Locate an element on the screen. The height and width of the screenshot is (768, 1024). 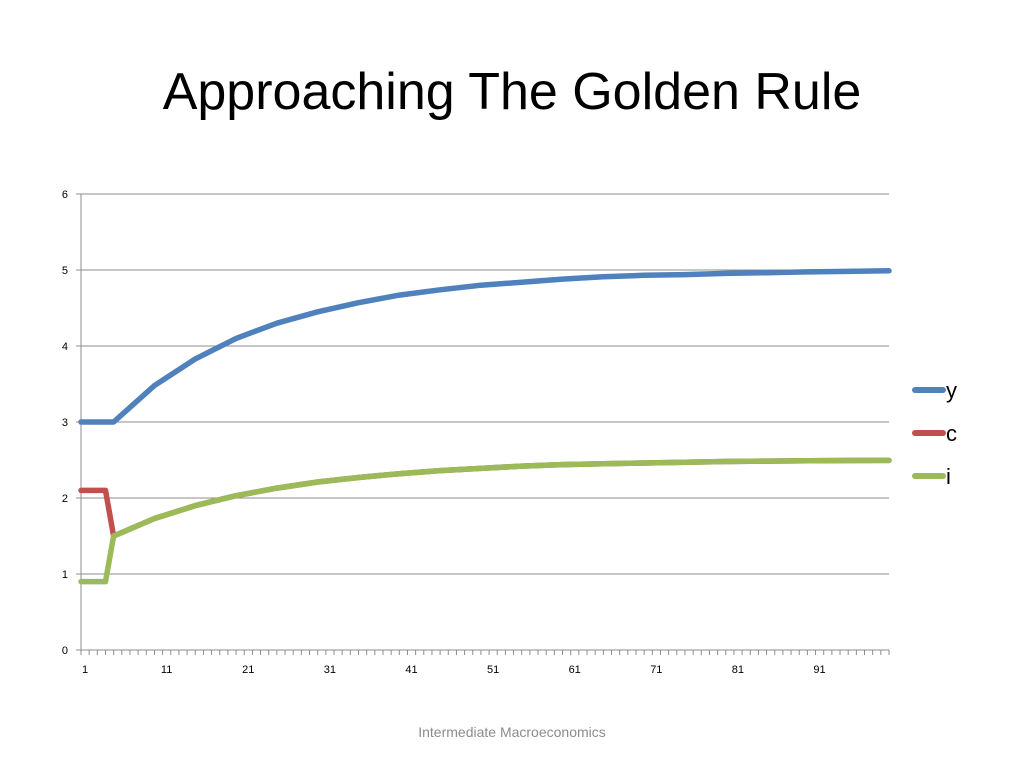
x-tick-label-1: 11 is located at coordinates (166, 670).